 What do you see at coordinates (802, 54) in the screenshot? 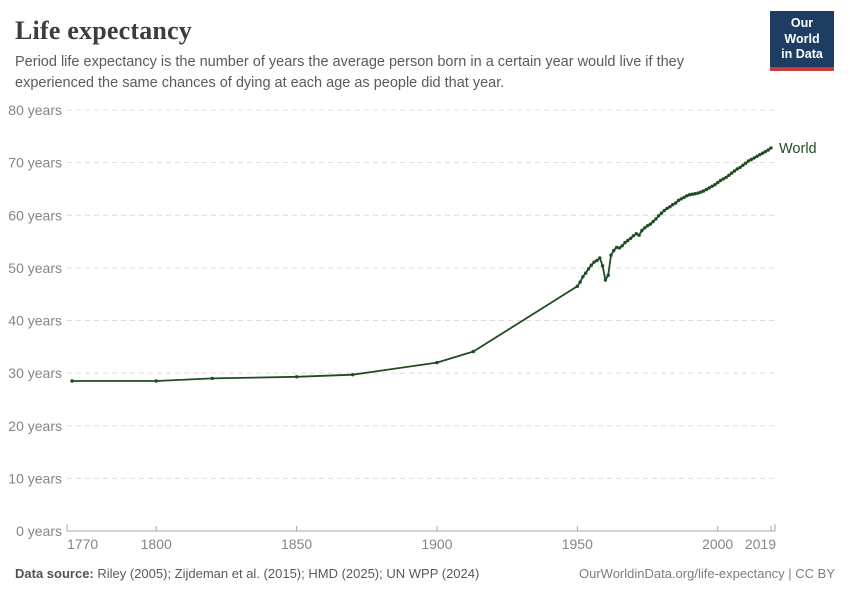
I see `owid-logo-line2: in Data` at bounding box center [802, 54].